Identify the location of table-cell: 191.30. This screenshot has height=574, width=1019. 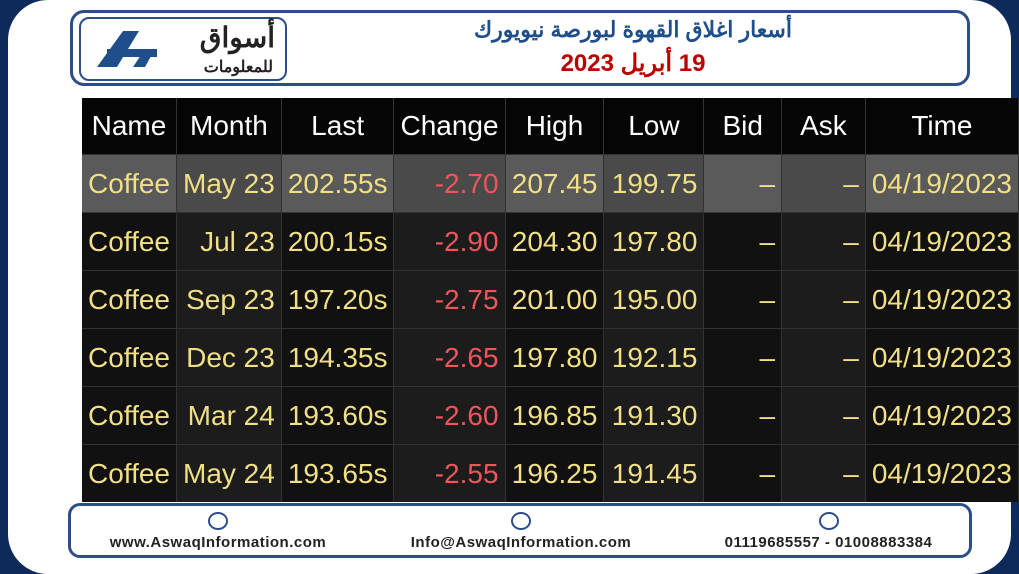
(654, 415).